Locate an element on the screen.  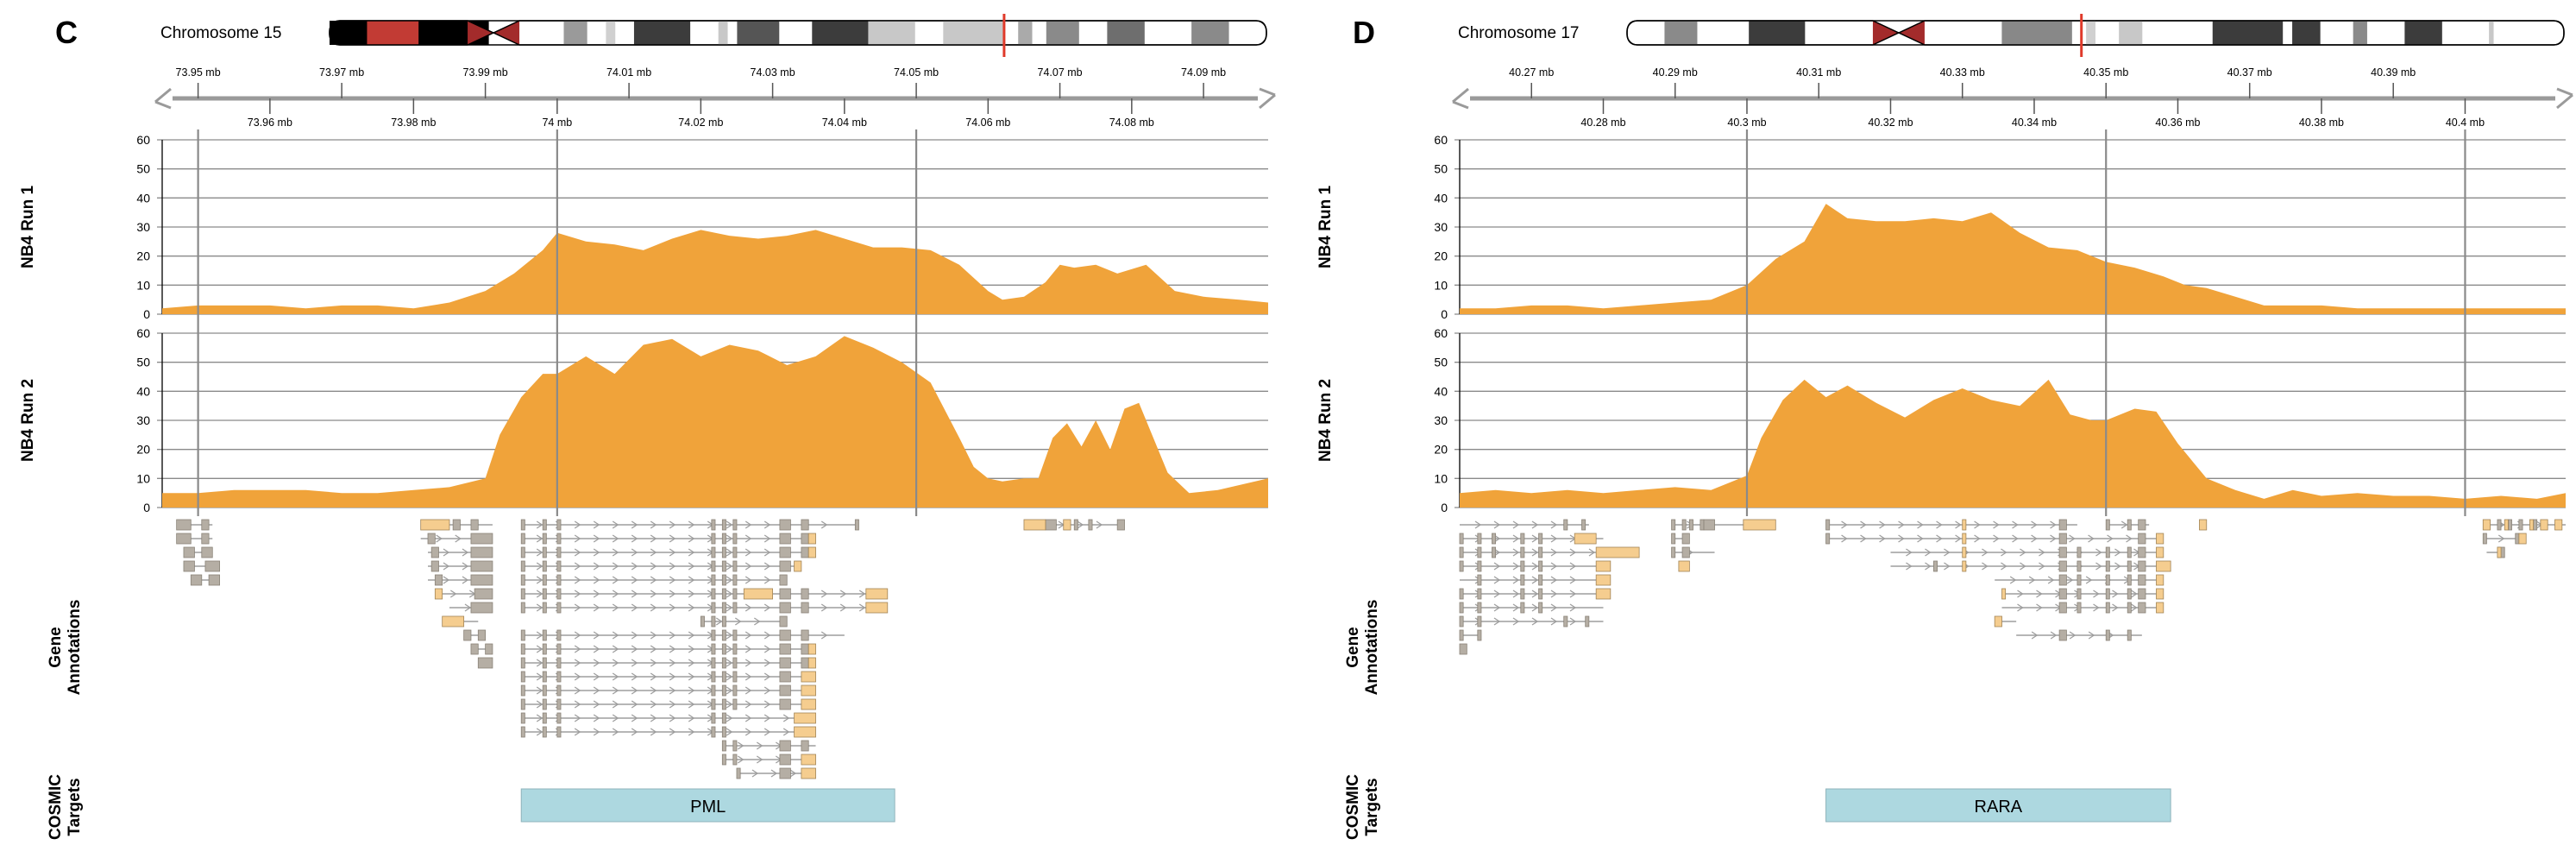
coverage-area is located at coordinates (715, 422).